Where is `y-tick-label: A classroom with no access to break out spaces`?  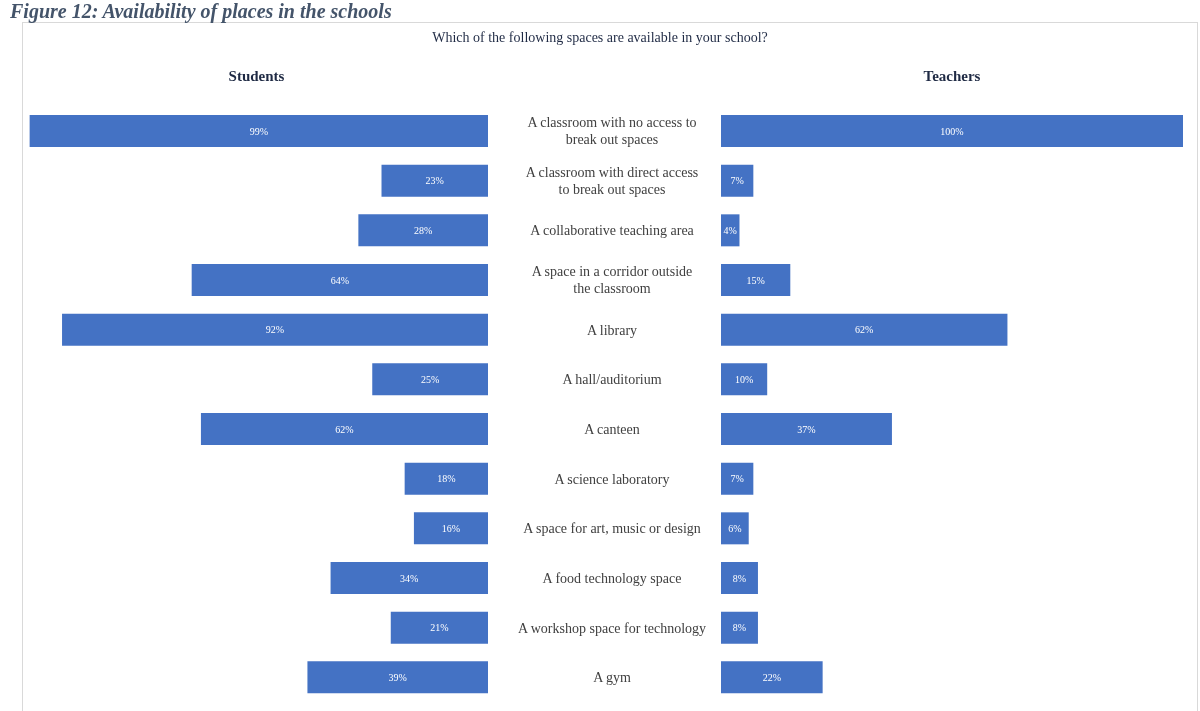
y-tick-label: A classroom with no access to break out spaces is located at coordinates (612, 130).